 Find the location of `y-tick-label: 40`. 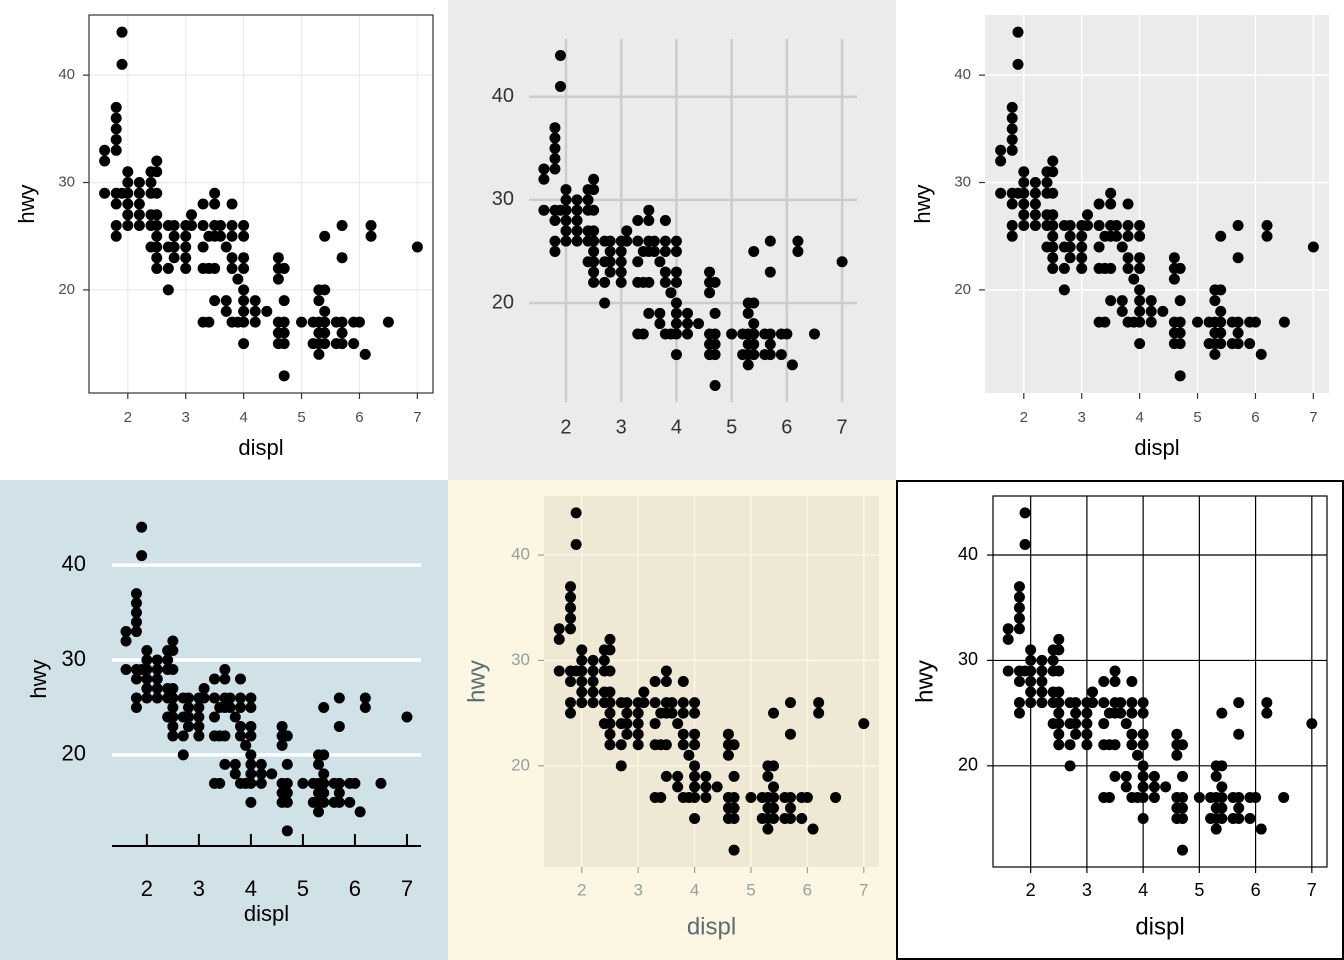

y-tick-label: 40 is located at coordinates (968, 554).